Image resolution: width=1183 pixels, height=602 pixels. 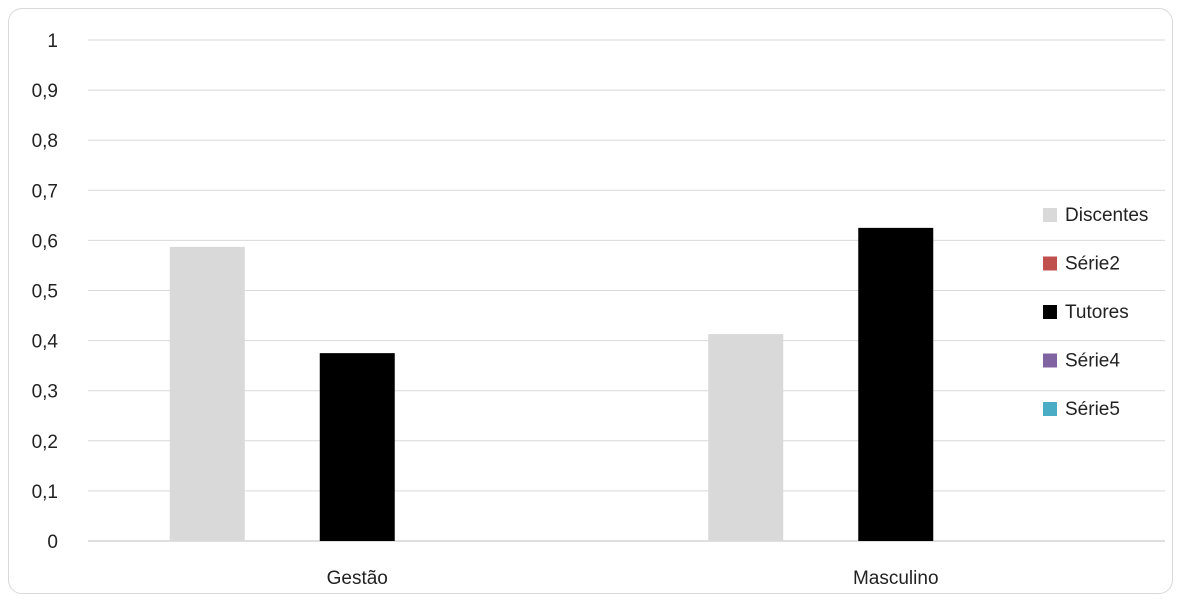 I want to click on legend-label: Série5, so click(x=1092, y=409).